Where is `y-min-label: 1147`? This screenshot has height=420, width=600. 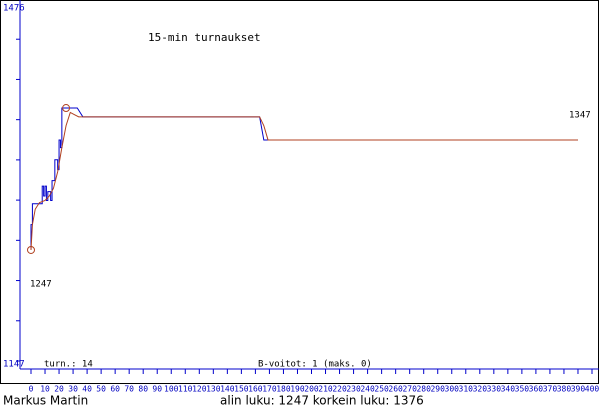 y-min-label: 1147 is located at coordinates (14, 365).